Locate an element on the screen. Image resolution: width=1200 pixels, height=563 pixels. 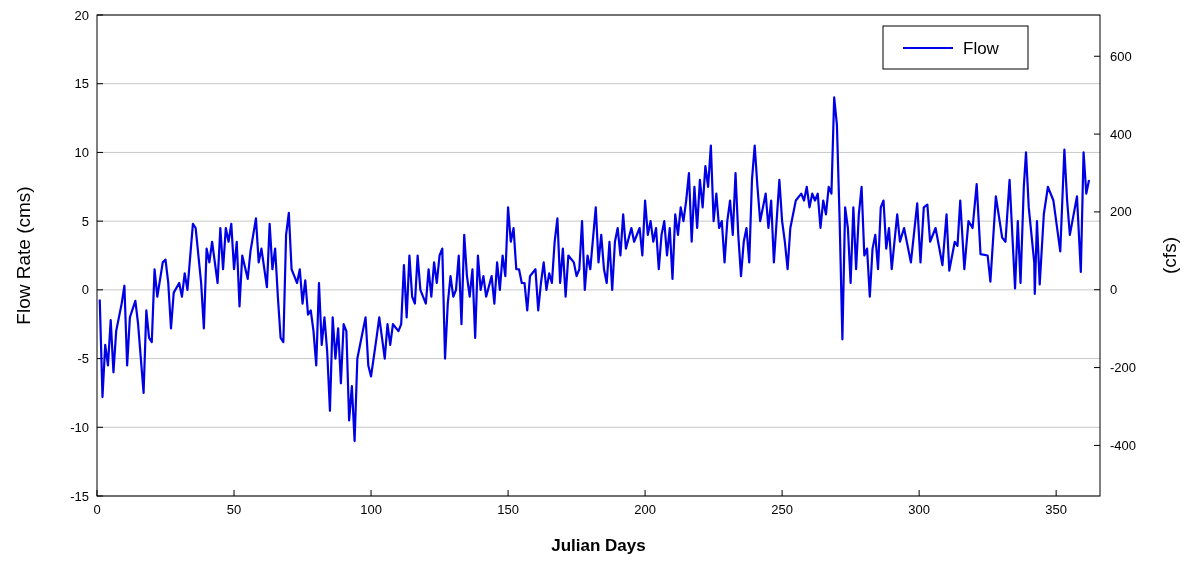
y-tick-label: 0 is located at coordinates (85, 290).